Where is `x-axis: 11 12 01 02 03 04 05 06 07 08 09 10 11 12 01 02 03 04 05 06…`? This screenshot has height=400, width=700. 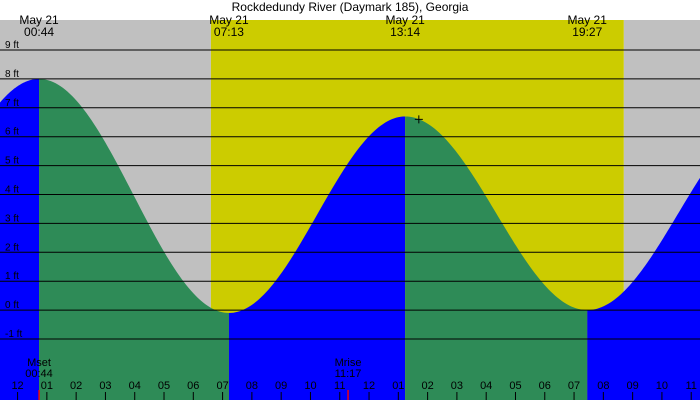
x-axis: 11 12 01 02 03 04 05 06 07 08 09 10 11 12 01 02 03 04 05 06… is located at coordinates (354, 390).